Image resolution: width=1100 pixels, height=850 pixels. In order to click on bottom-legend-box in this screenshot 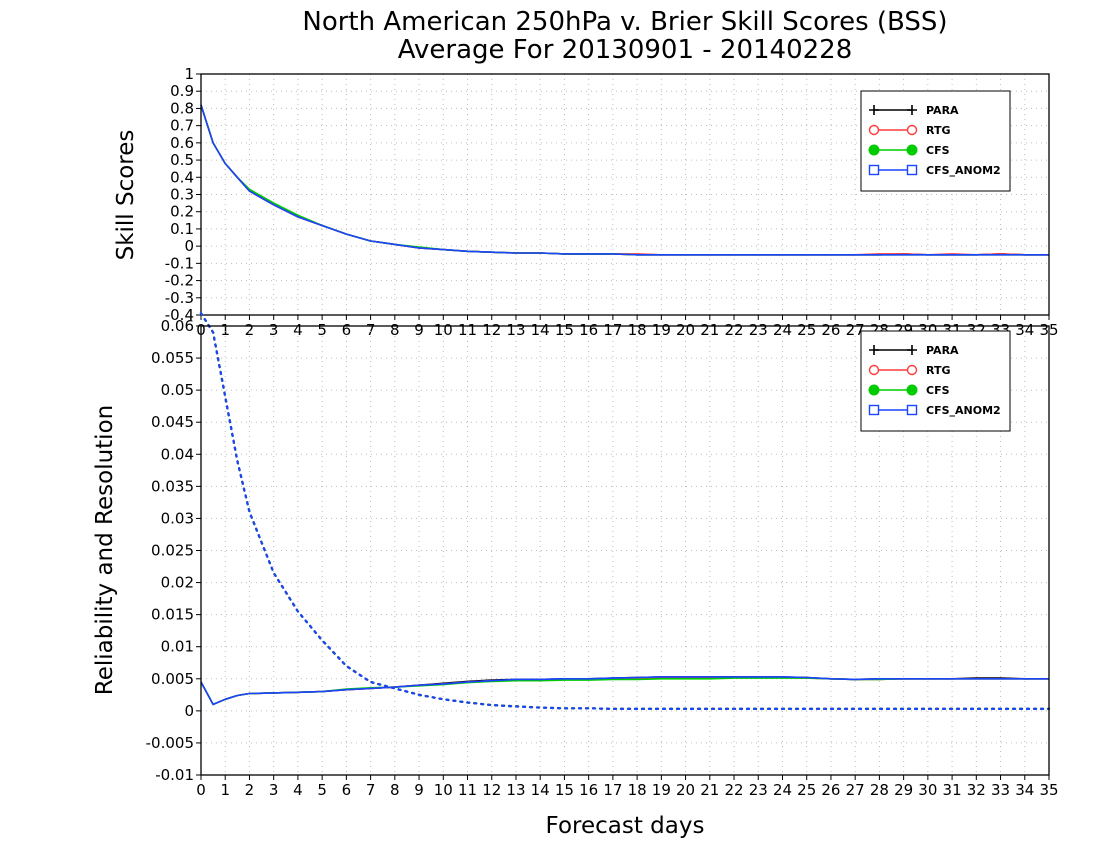, I will do `click(935, 381)`.